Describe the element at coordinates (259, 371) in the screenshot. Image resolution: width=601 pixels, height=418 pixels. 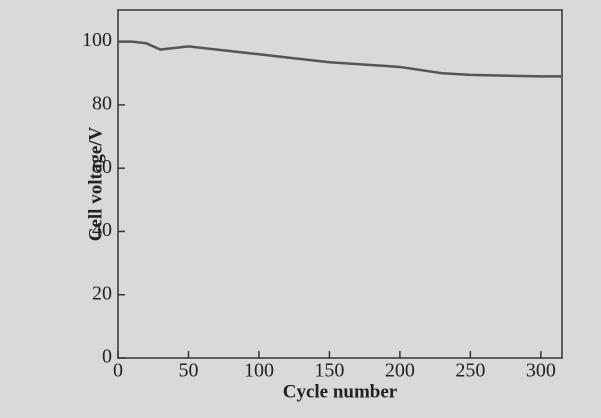
I see `x-tick-label: 100` at that location.